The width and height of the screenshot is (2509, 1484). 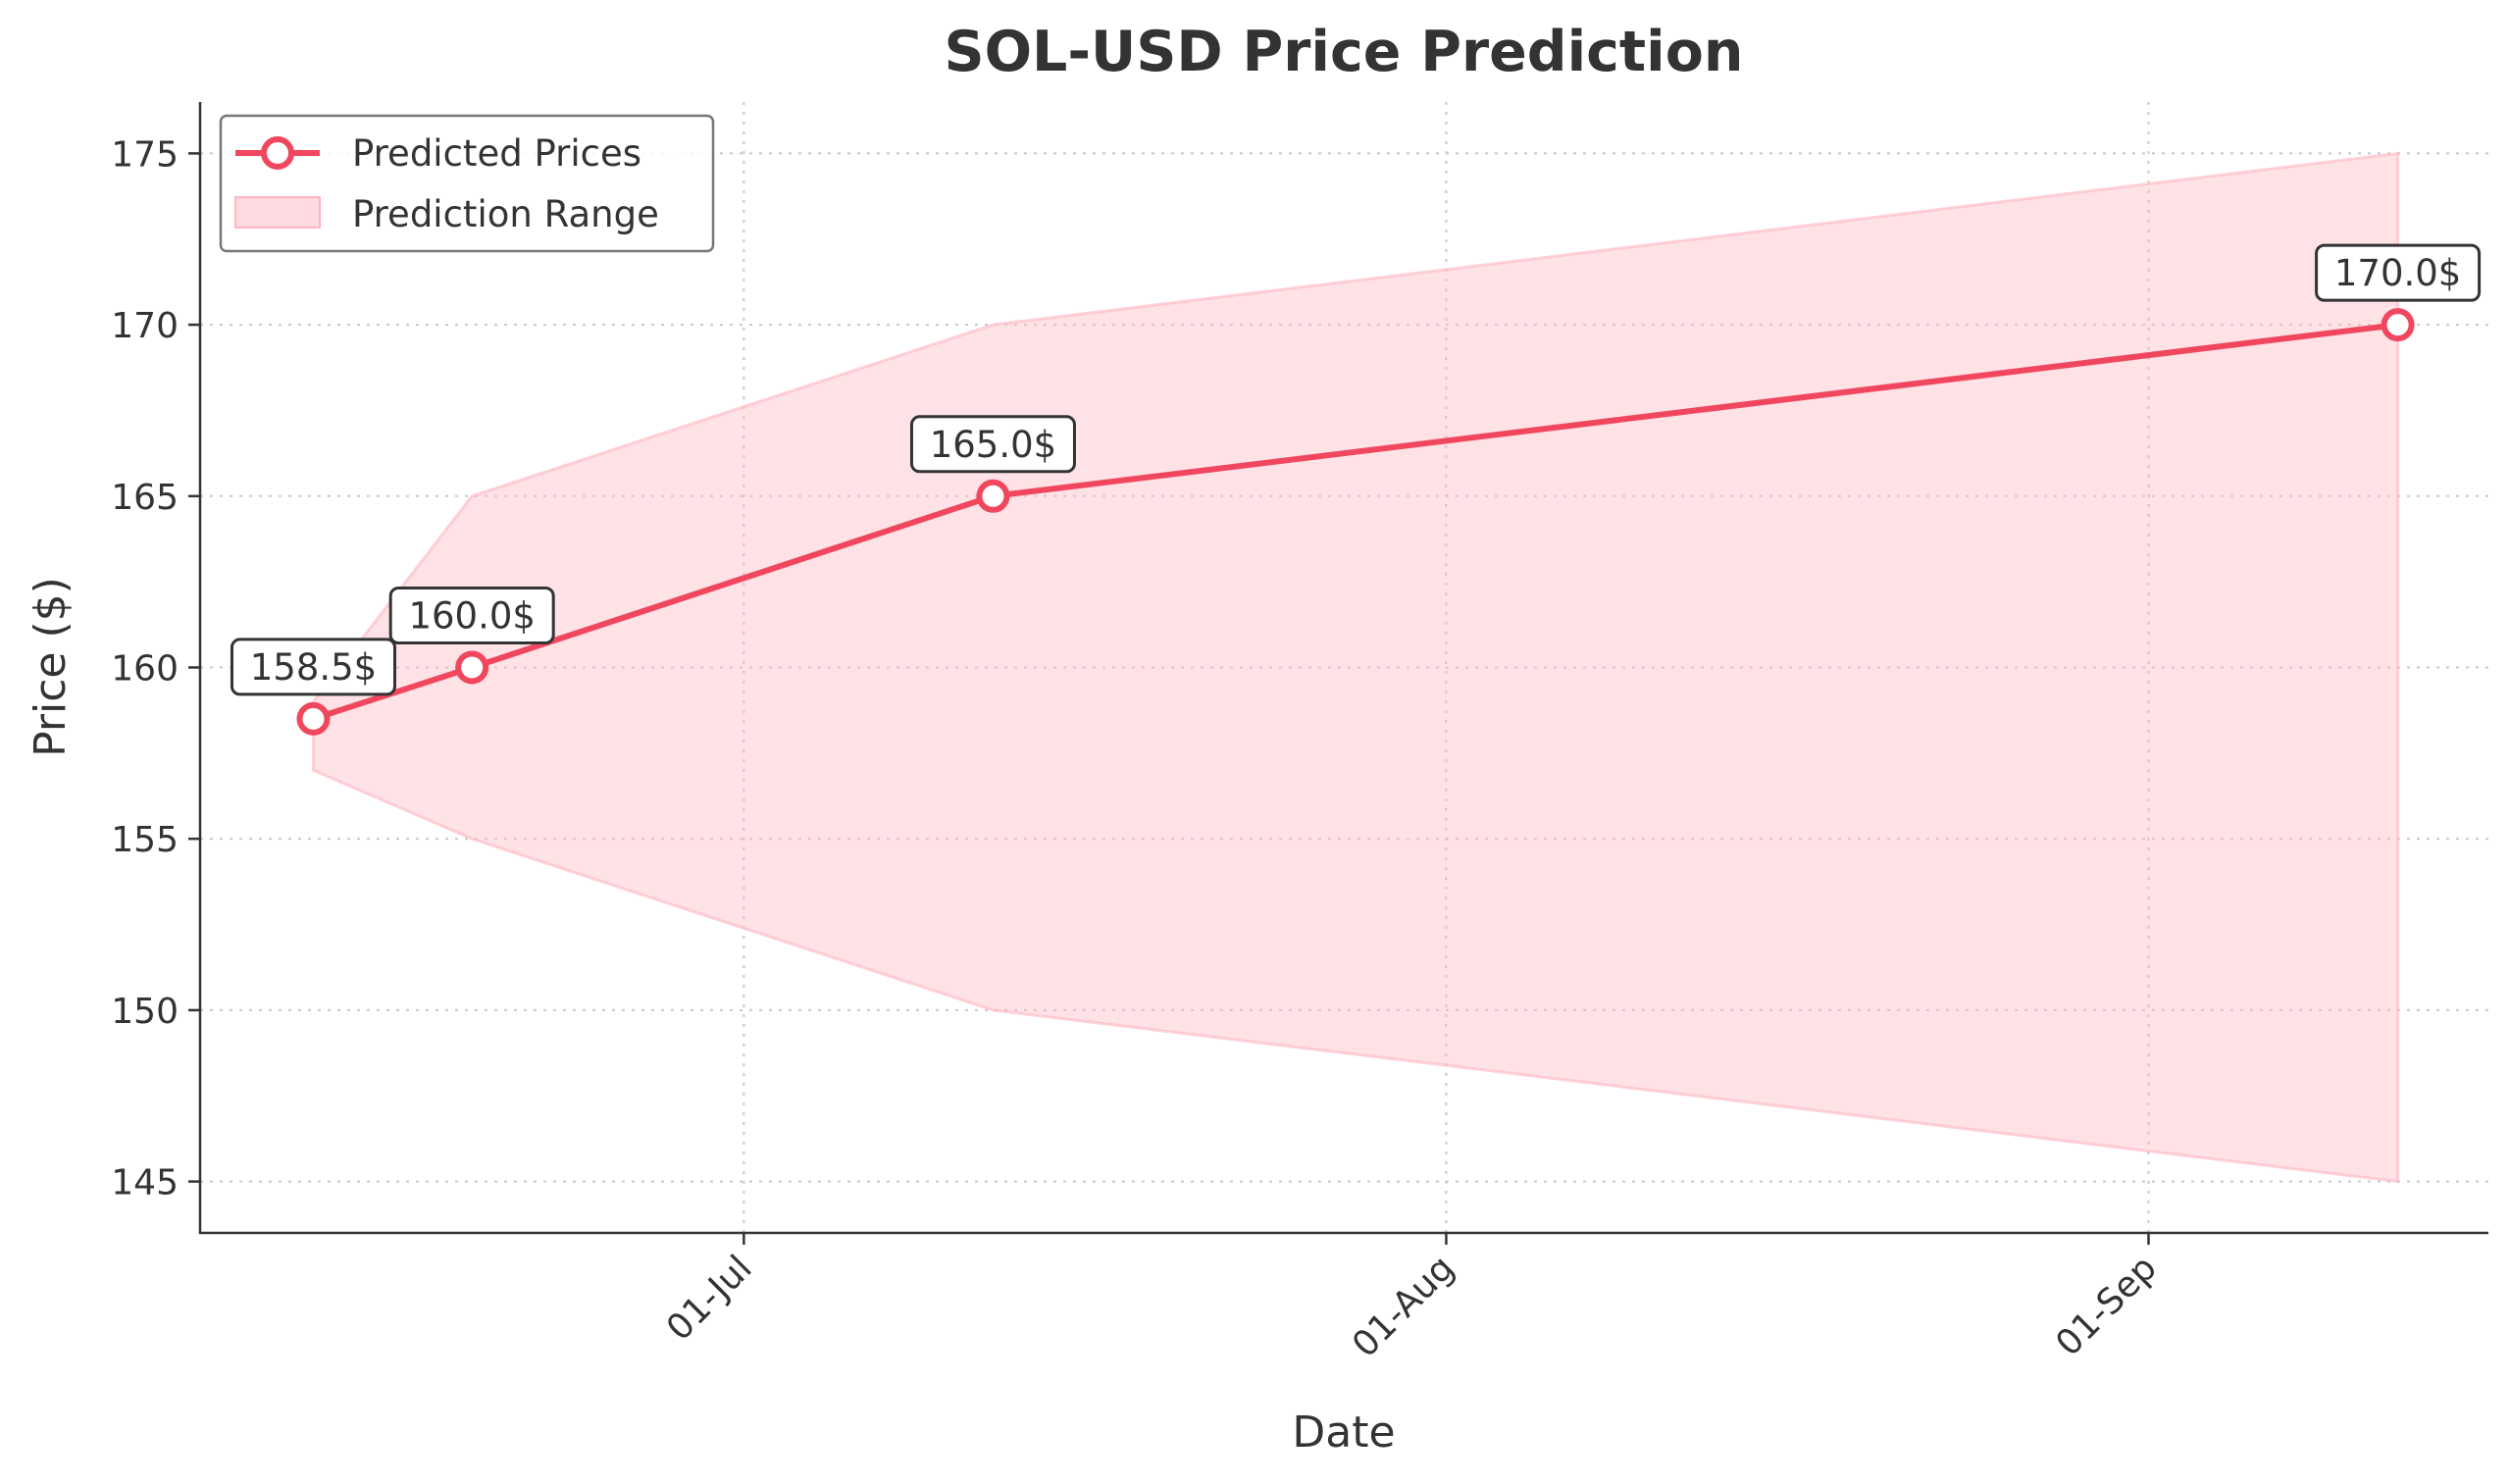 I want to click on data-label: 170.0$, so click(x=2397, y=273).